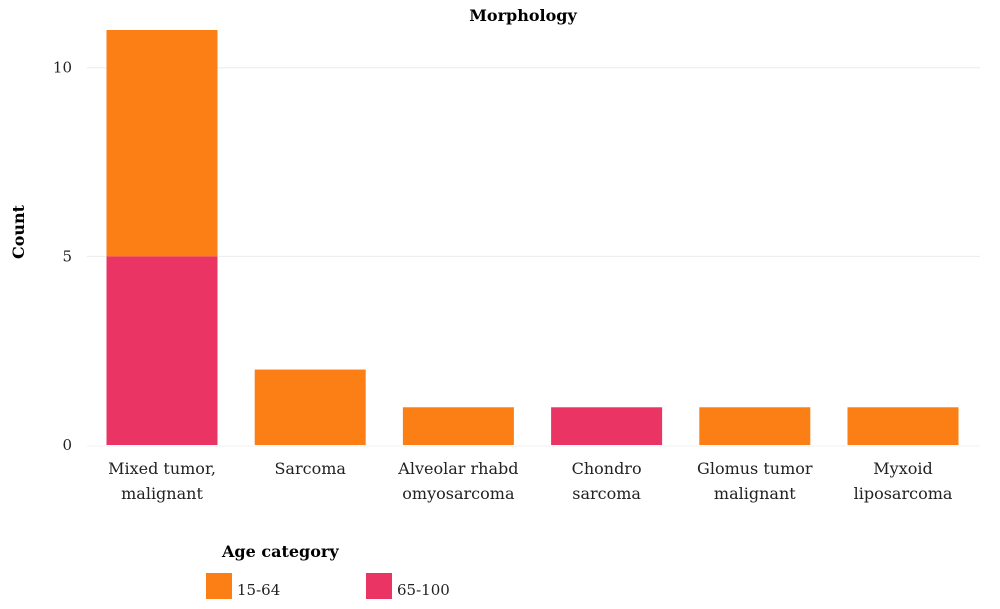  What do you see at coordinates (62, 68) in the screenshot?
I see `y-tick-label: 10` at bounding box center [62, 68].